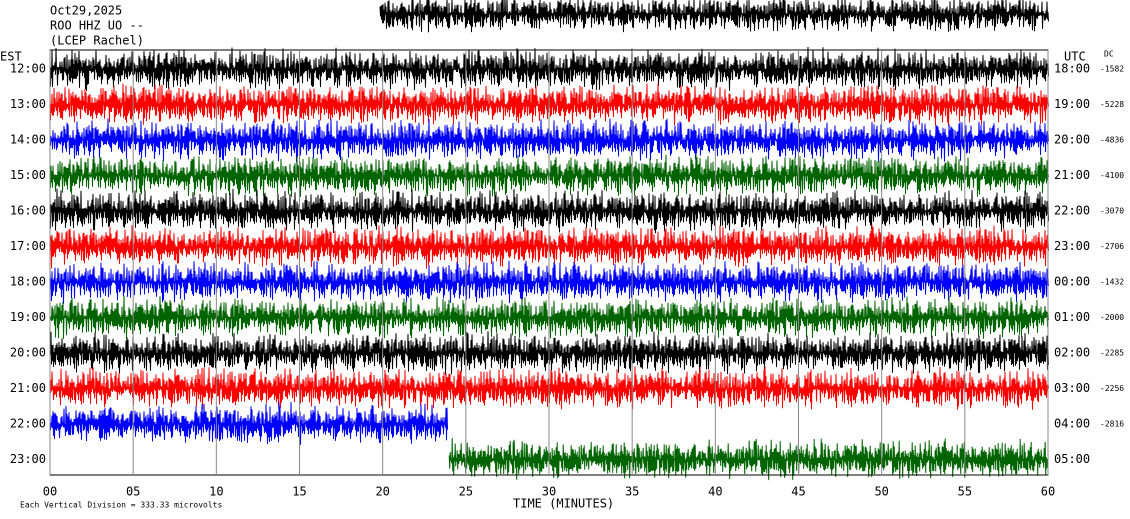  What do you see at coordinates (632, 492) in the screenshot?
I see `x-tick-label: 35` at bounding box center [632, 492].